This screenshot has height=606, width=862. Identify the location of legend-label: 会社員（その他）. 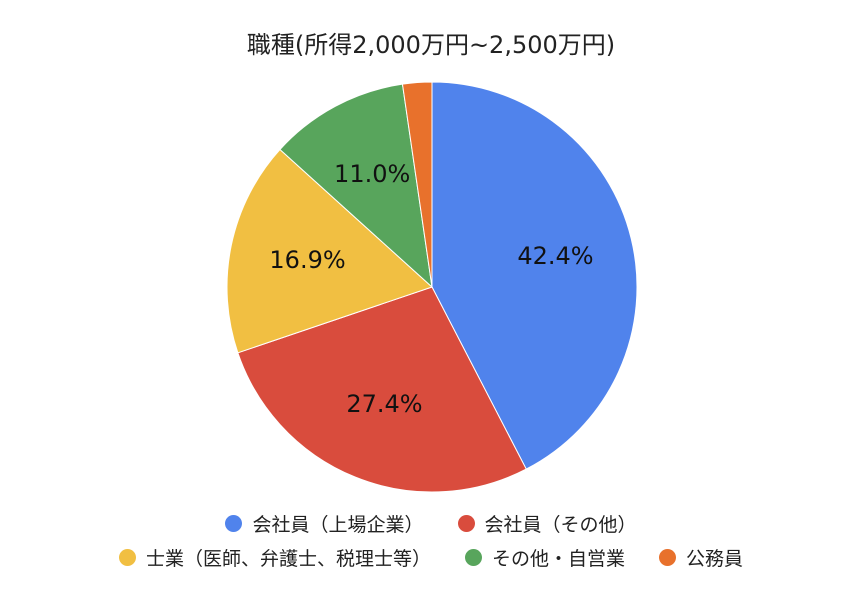
(560, 525).